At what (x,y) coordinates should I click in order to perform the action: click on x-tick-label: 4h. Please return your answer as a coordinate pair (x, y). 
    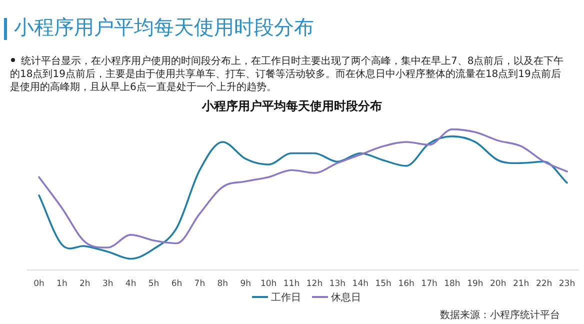
    Looking at the image, I should click on (130, 284).